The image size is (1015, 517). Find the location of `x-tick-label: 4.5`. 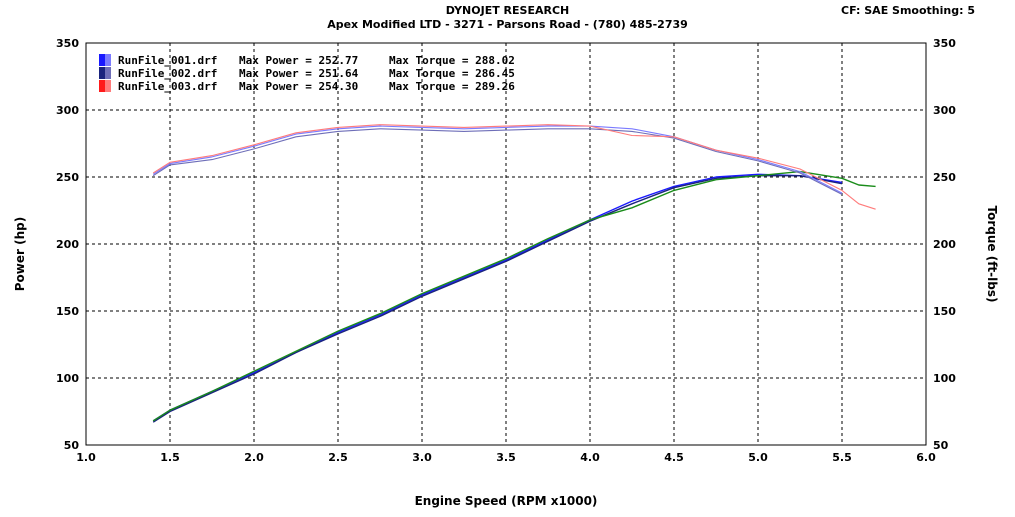

x-tick-label: 4.5 is located at coordinates (674, 457).